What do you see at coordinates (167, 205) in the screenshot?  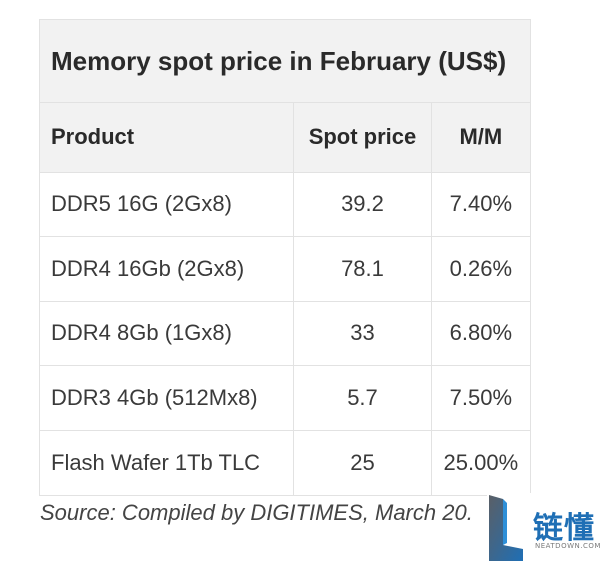 I see `cell-product: DDR5 16G (2Gx8)` at bounding box center [167, 205].